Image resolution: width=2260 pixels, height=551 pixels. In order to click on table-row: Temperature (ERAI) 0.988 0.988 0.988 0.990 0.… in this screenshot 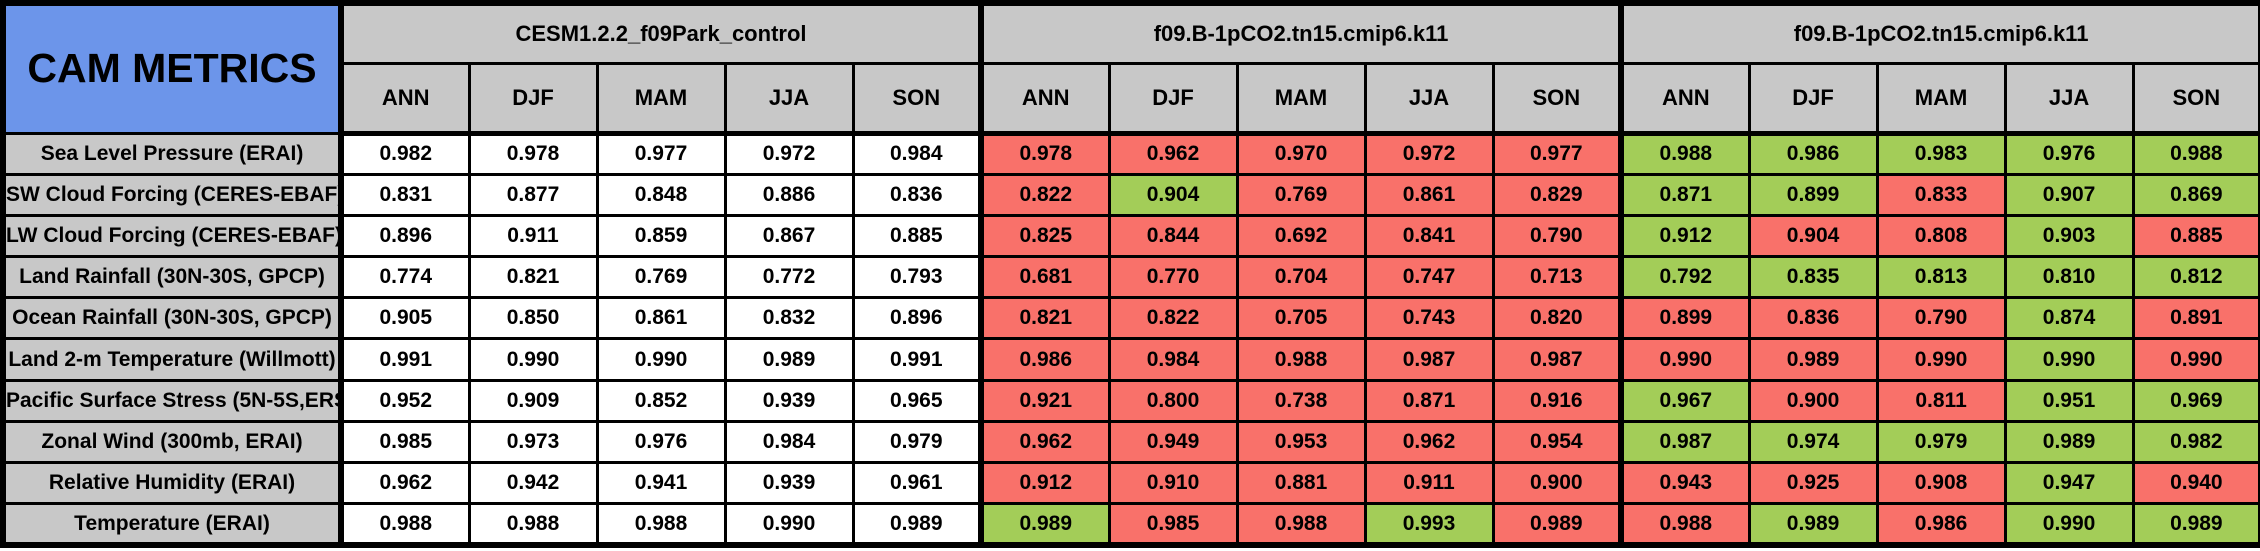, I will do `click(1130, 524)`.